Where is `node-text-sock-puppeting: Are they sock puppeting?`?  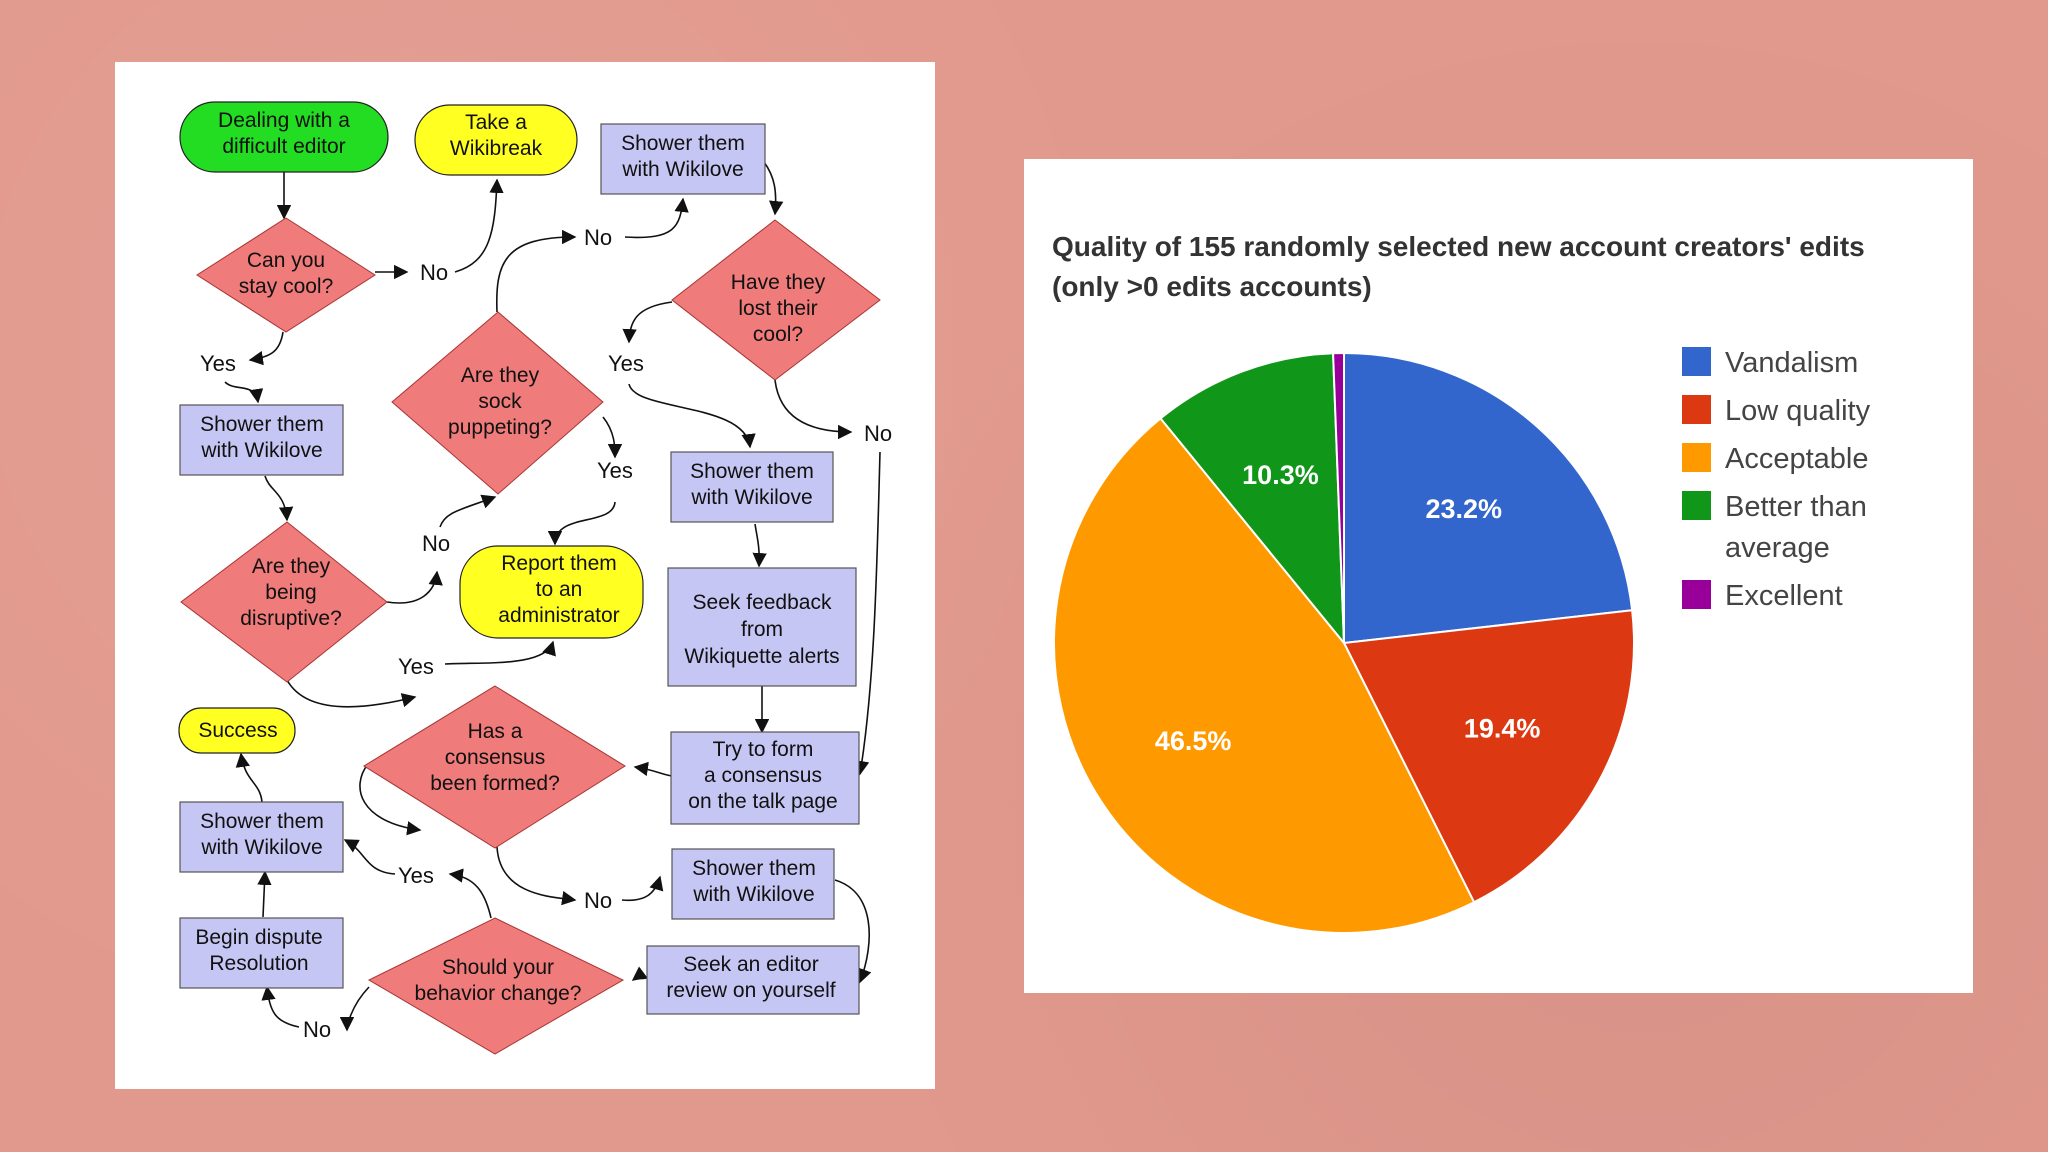
node-text-sock-puppeting: Are they sock puppeting? is located at coordinates (500, 401).